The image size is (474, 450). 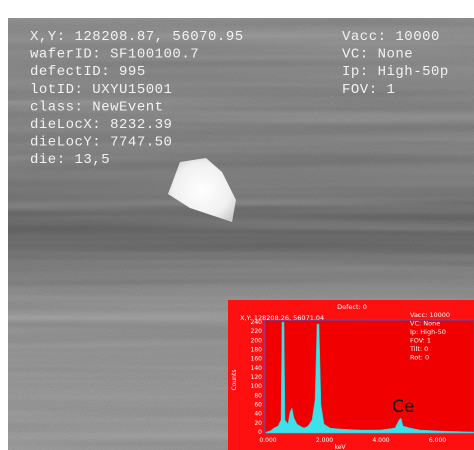 I want to click on overlay-line: Ip: High-50p, so click(x=395, y=72).